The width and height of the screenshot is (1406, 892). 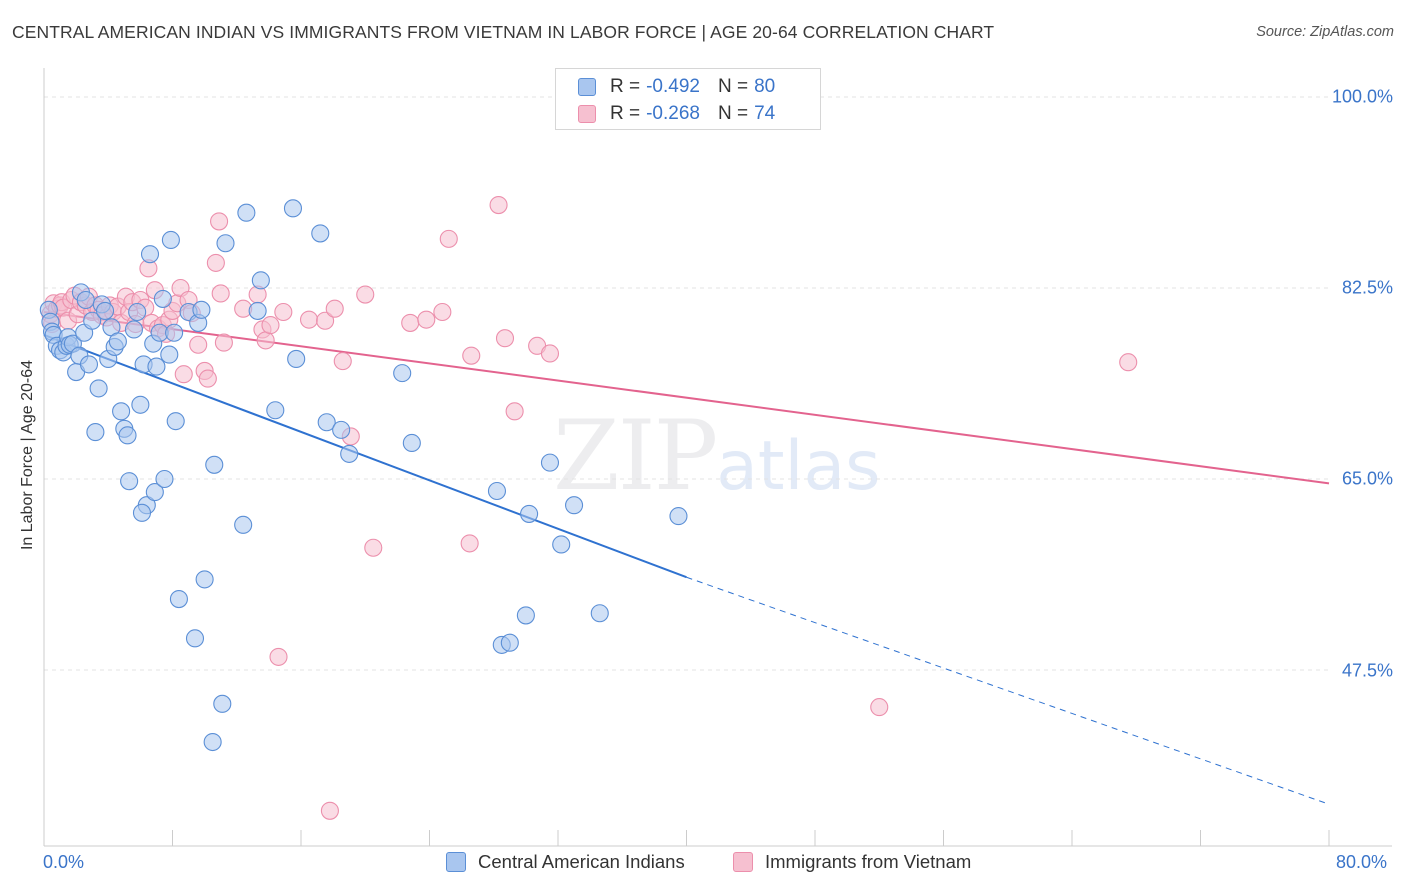 I want to click on bottom-legend-label-series2: Immigrants from Vietnam, so click(x=868, y=861).